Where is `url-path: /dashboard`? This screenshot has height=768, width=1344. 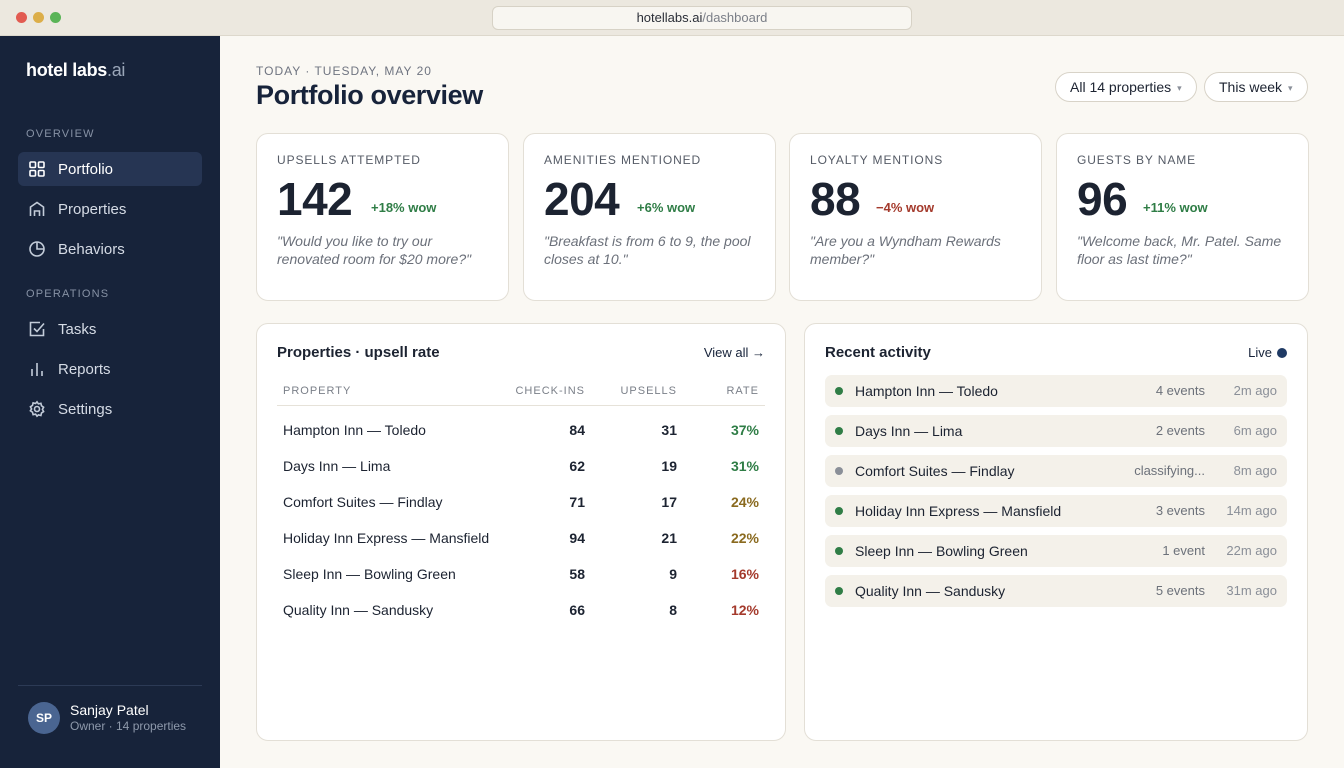
url-path: /dashboard is located at coordinates (735, 17).